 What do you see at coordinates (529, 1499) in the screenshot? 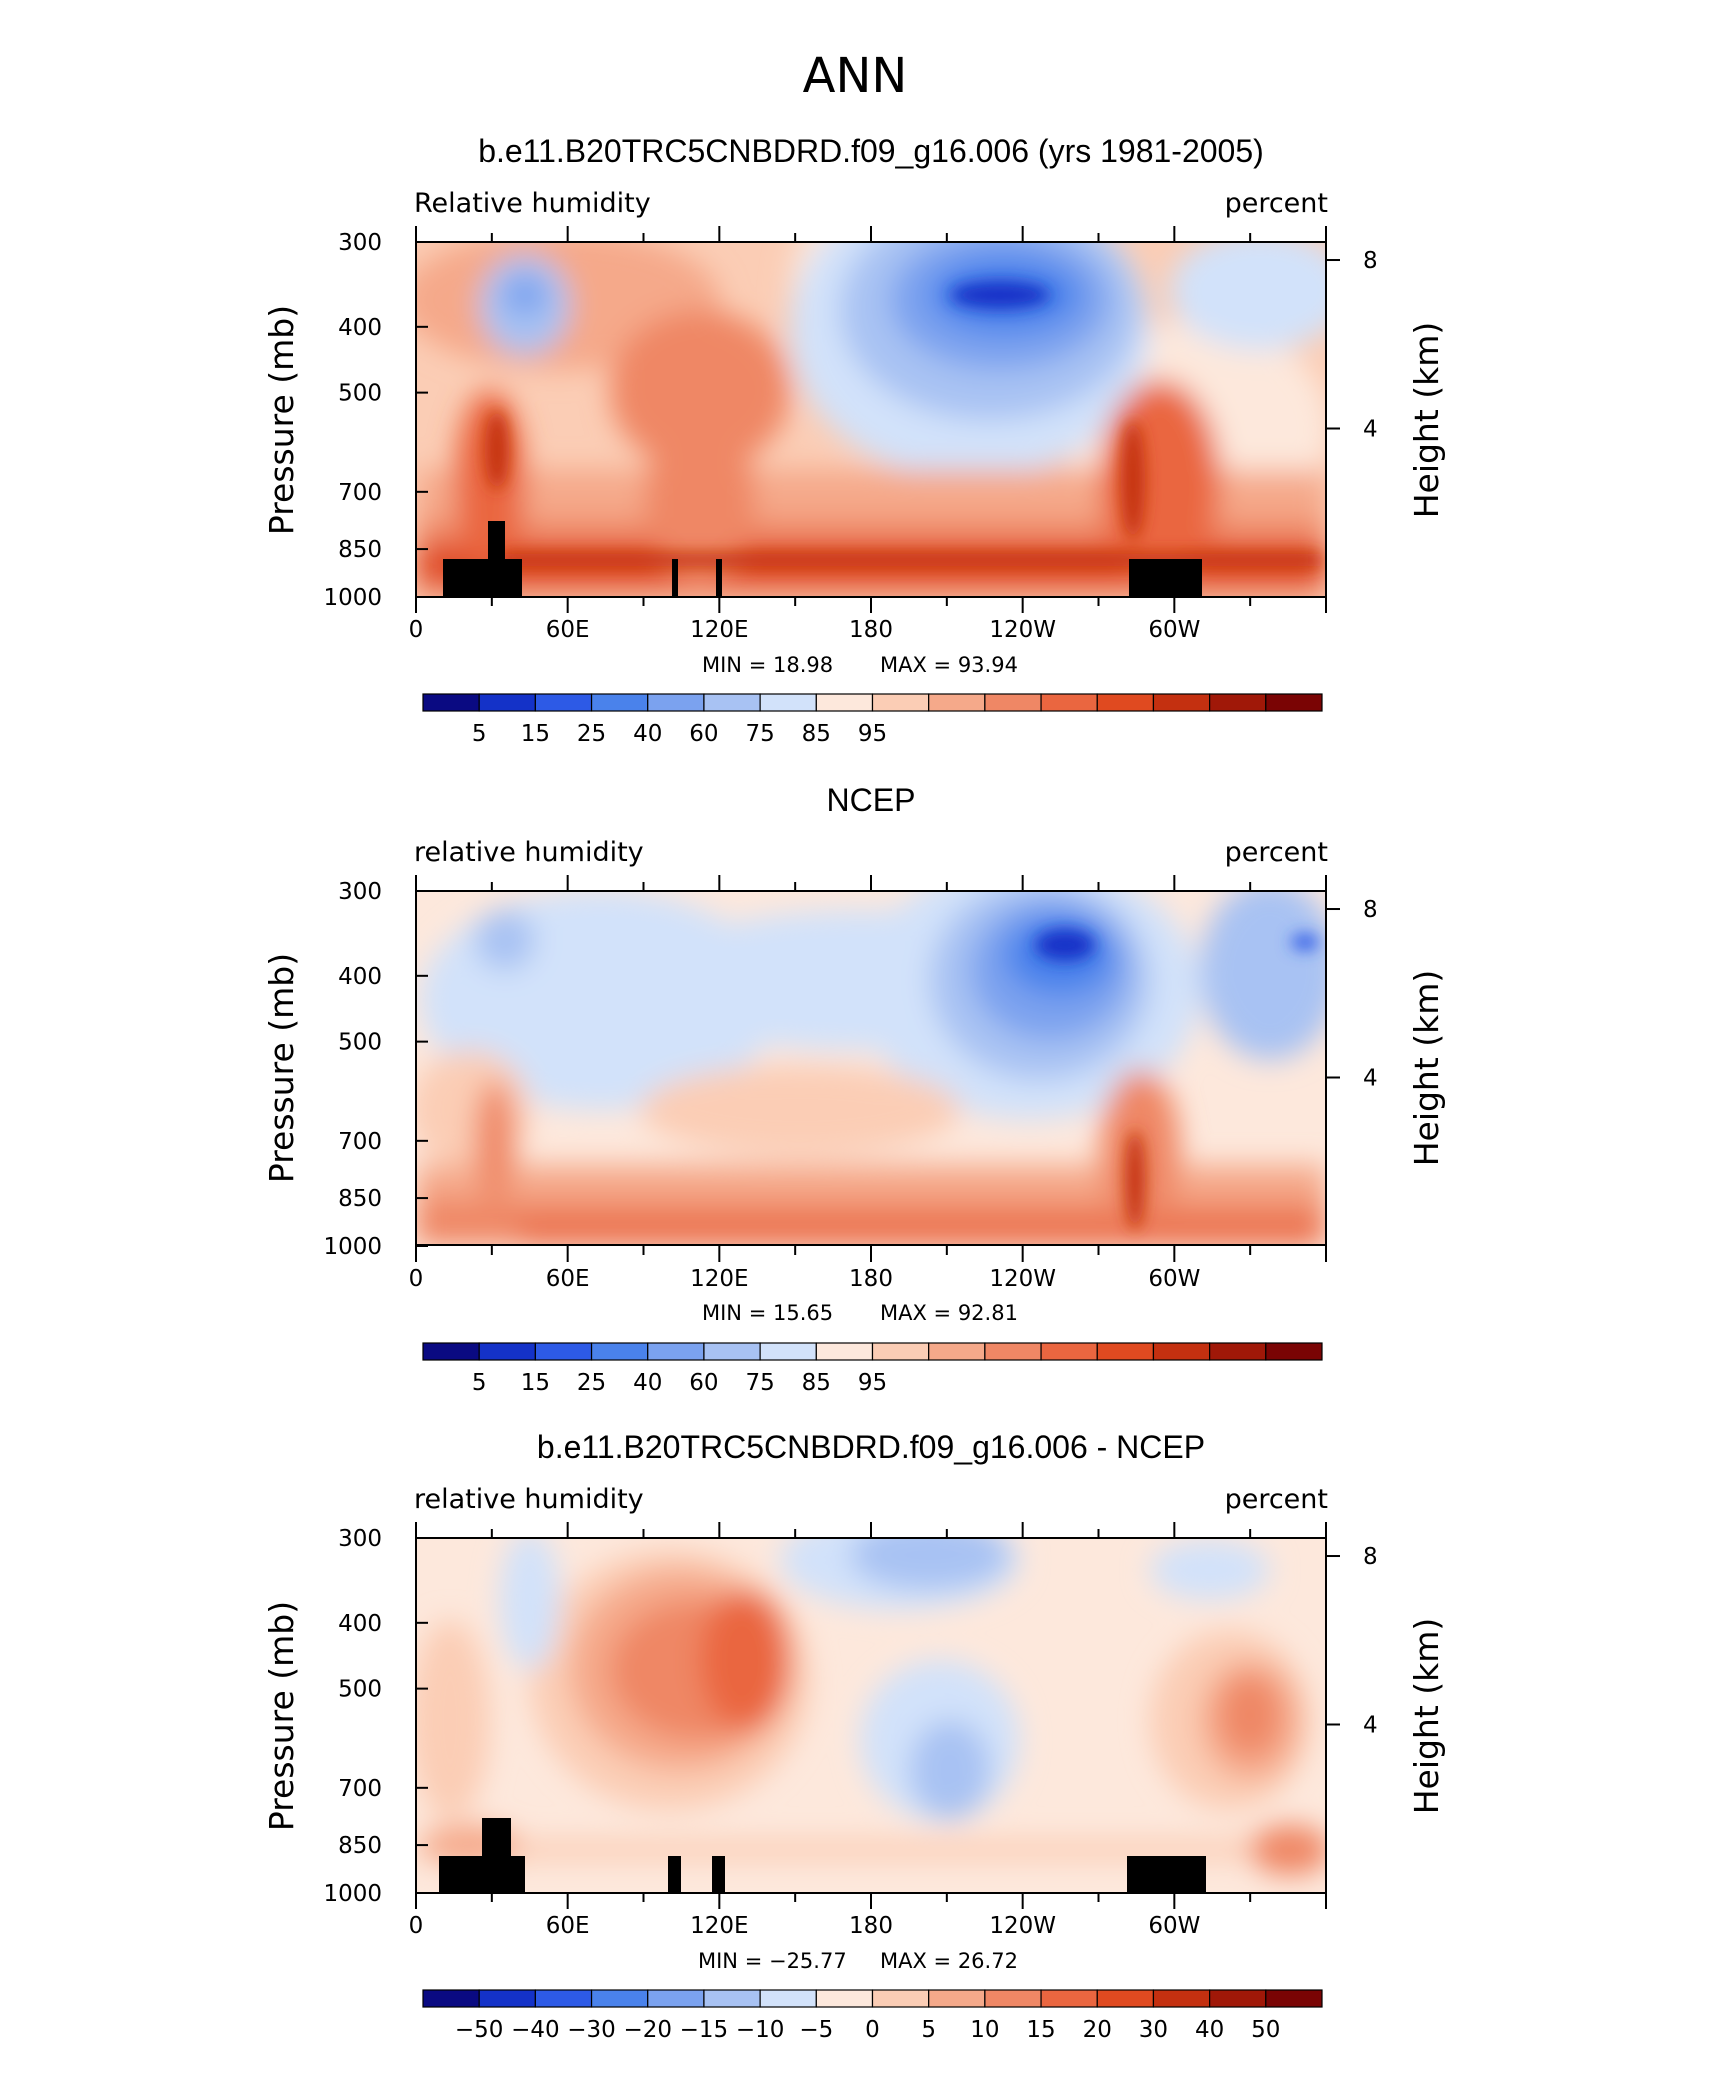
I see `variable-label: relative humidity` at bounding box center [529, 1499].